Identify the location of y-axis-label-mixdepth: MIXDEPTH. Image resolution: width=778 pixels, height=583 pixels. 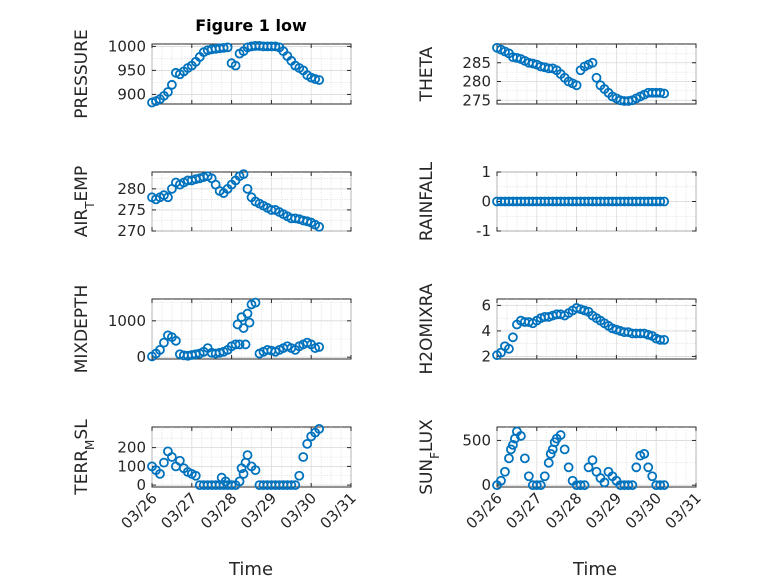
(82, 329).